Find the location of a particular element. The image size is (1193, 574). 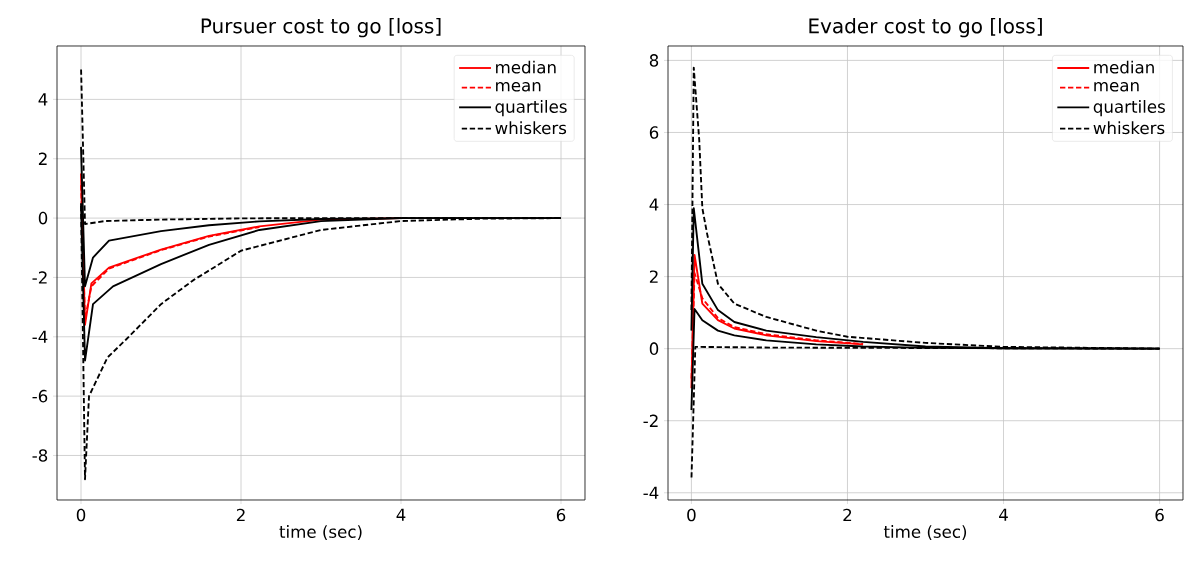

y-tick-label: 8 is located at coordinates (654, 60).